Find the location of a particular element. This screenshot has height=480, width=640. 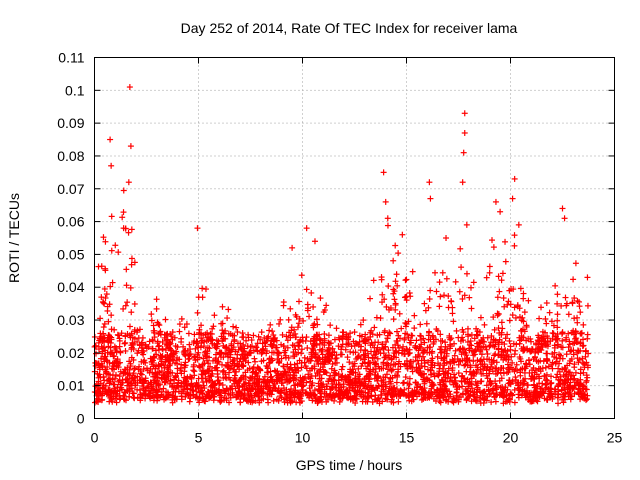

y-tick-label: 0.09 is located at coordinates (70, 123).